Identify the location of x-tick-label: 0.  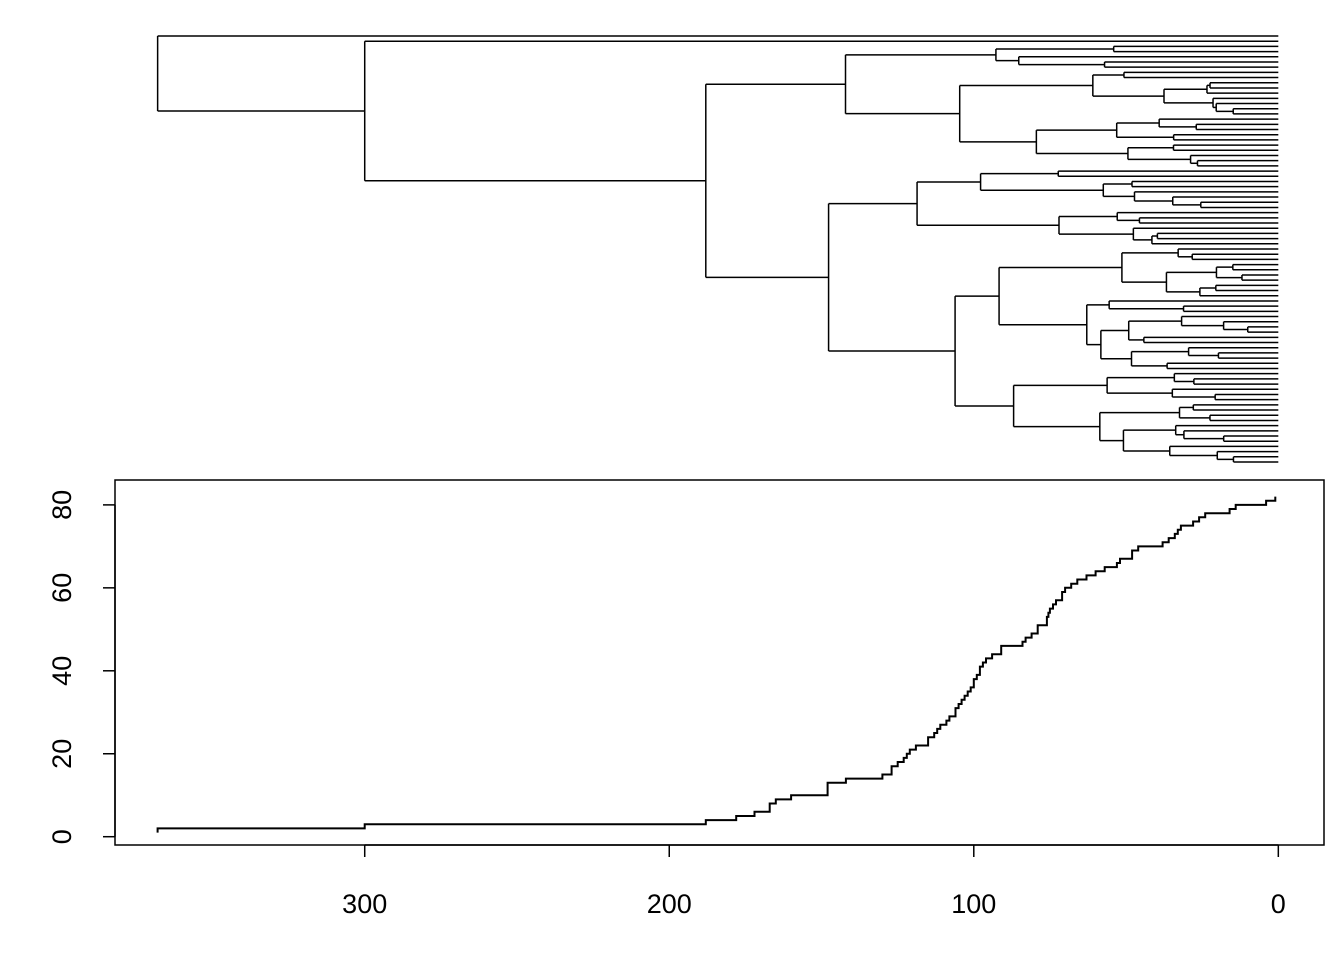
(1278, 904).